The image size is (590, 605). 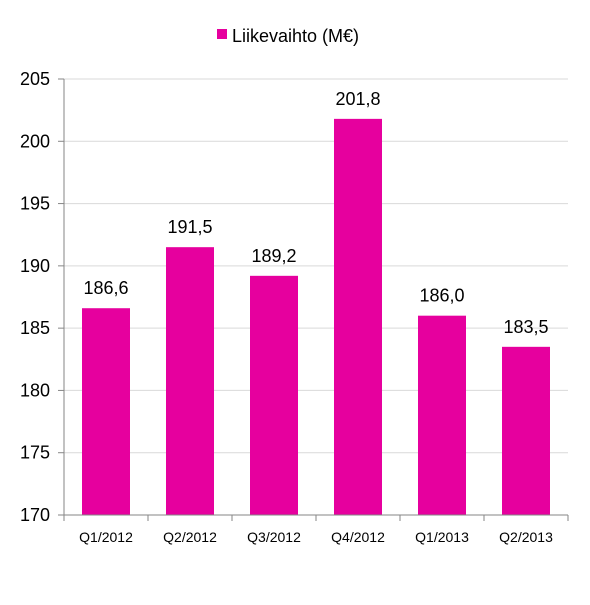 I want to click on y-tick-label: 180, so click(x=35, y=390).